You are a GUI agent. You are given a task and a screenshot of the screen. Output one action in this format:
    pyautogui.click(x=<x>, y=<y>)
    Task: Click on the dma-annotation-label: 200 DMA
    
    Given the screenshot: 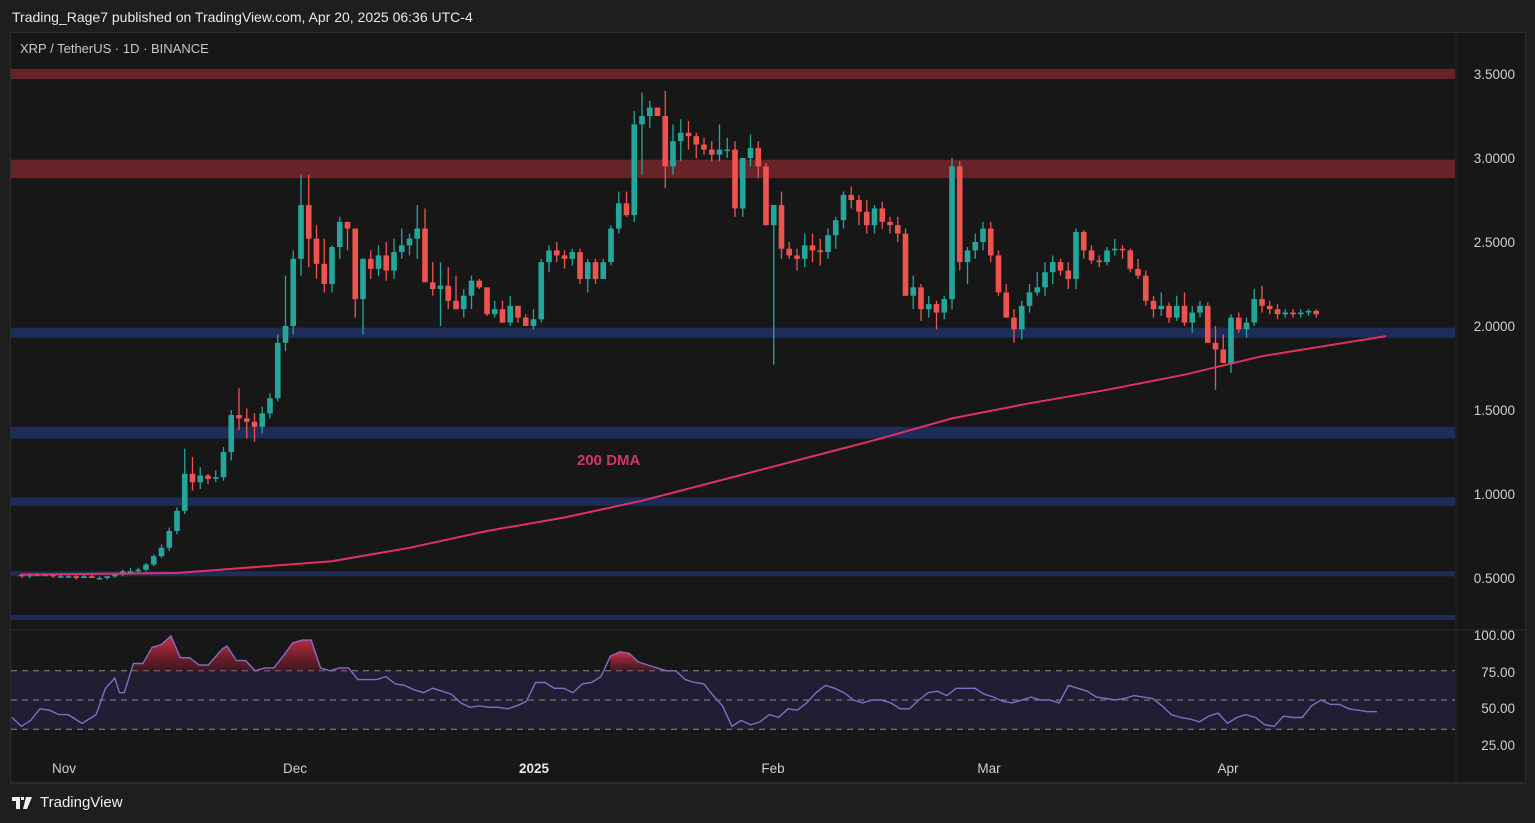 What is the action you would take?
    pyautogui.click(x=609, y=460)
    